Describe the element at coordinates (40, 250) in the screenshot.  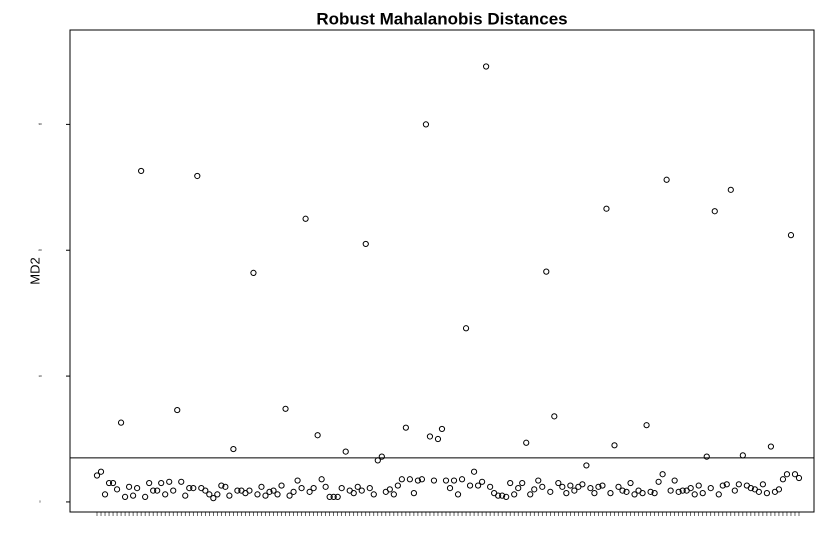
I see `y-tick-label: 20` at that location.